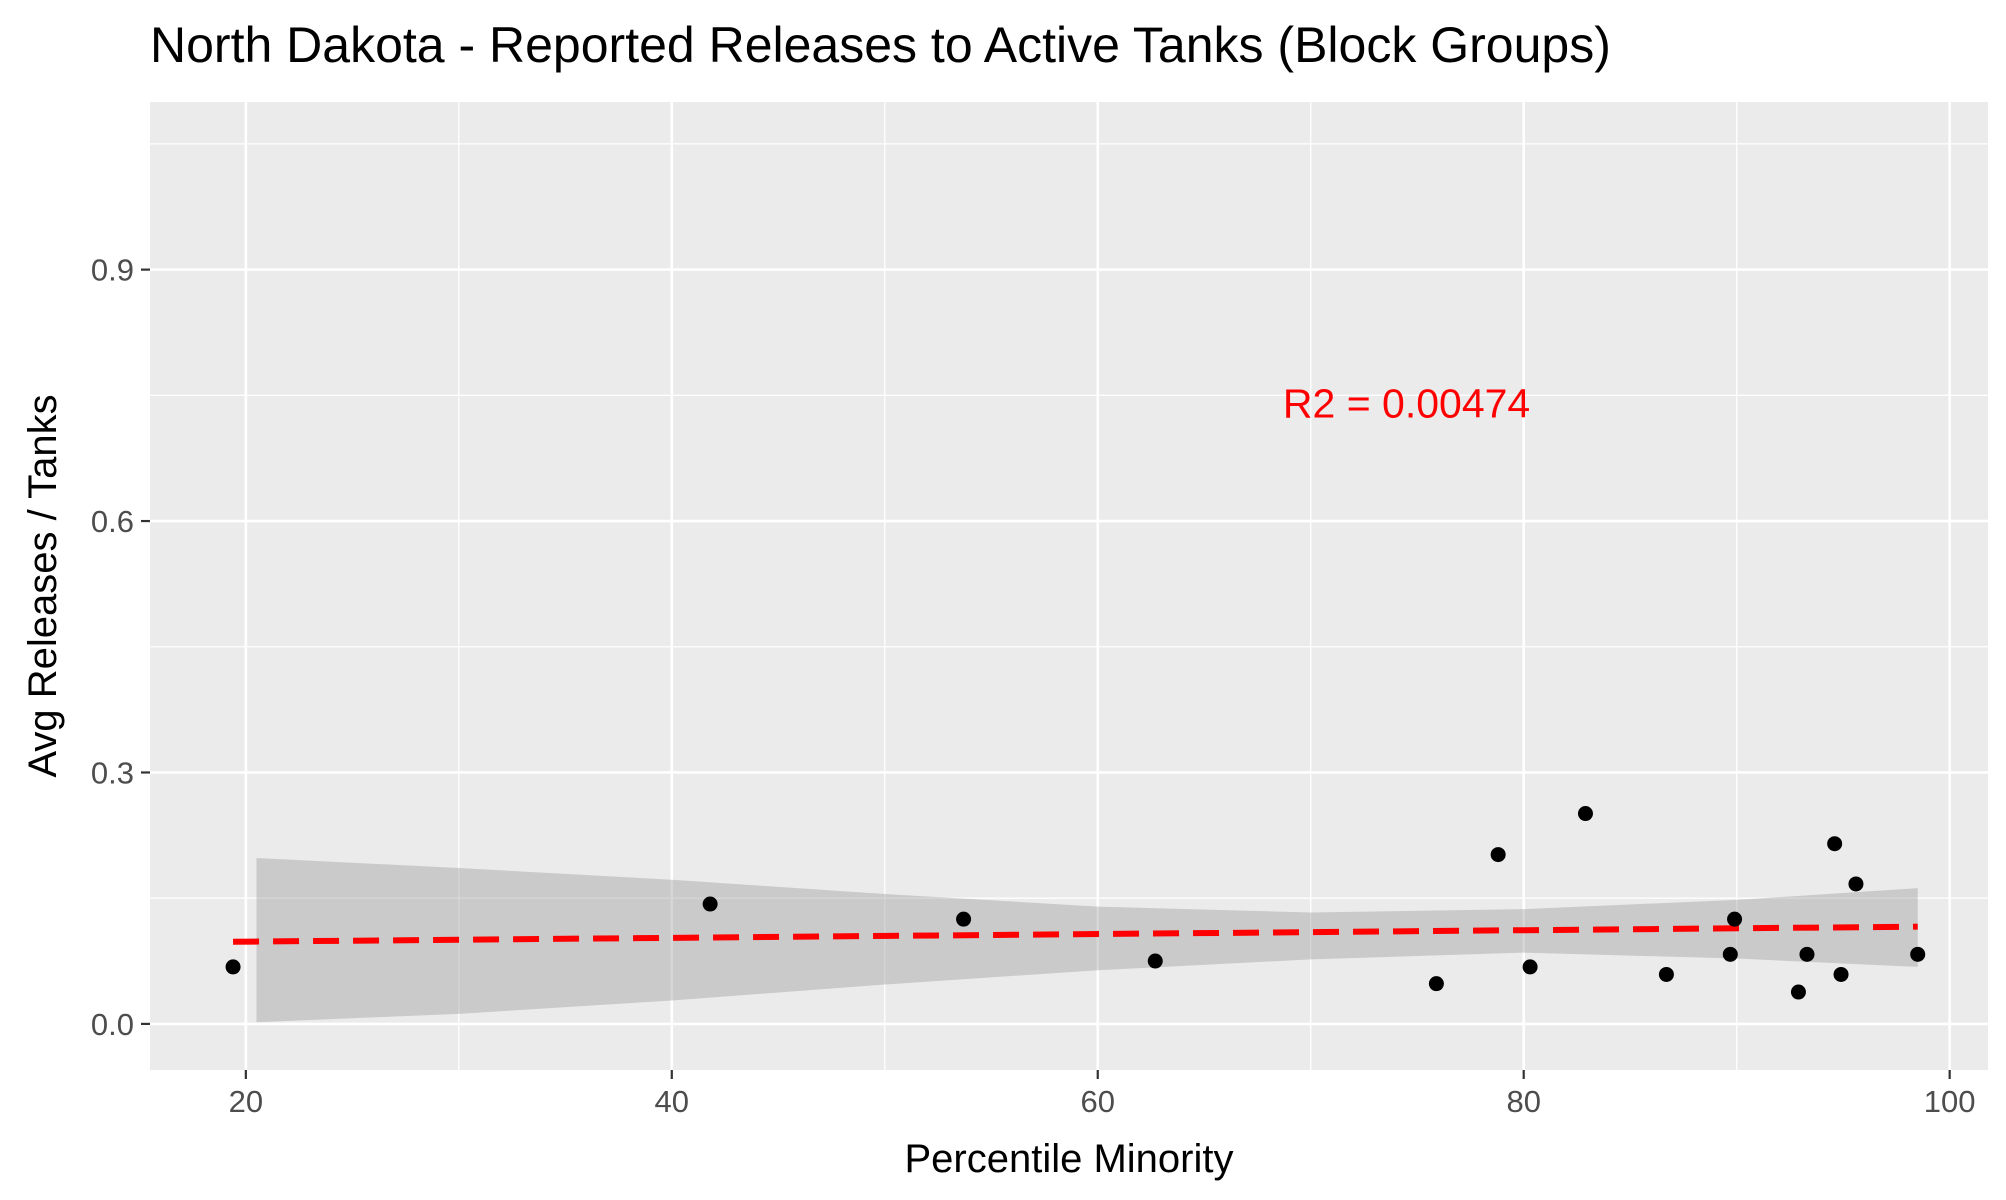 This screenshot has width=2006, height=1200. Describe the element at coordinates (112, 270) in the screenshot. I see `y-tick-label: 0.9` at that location.